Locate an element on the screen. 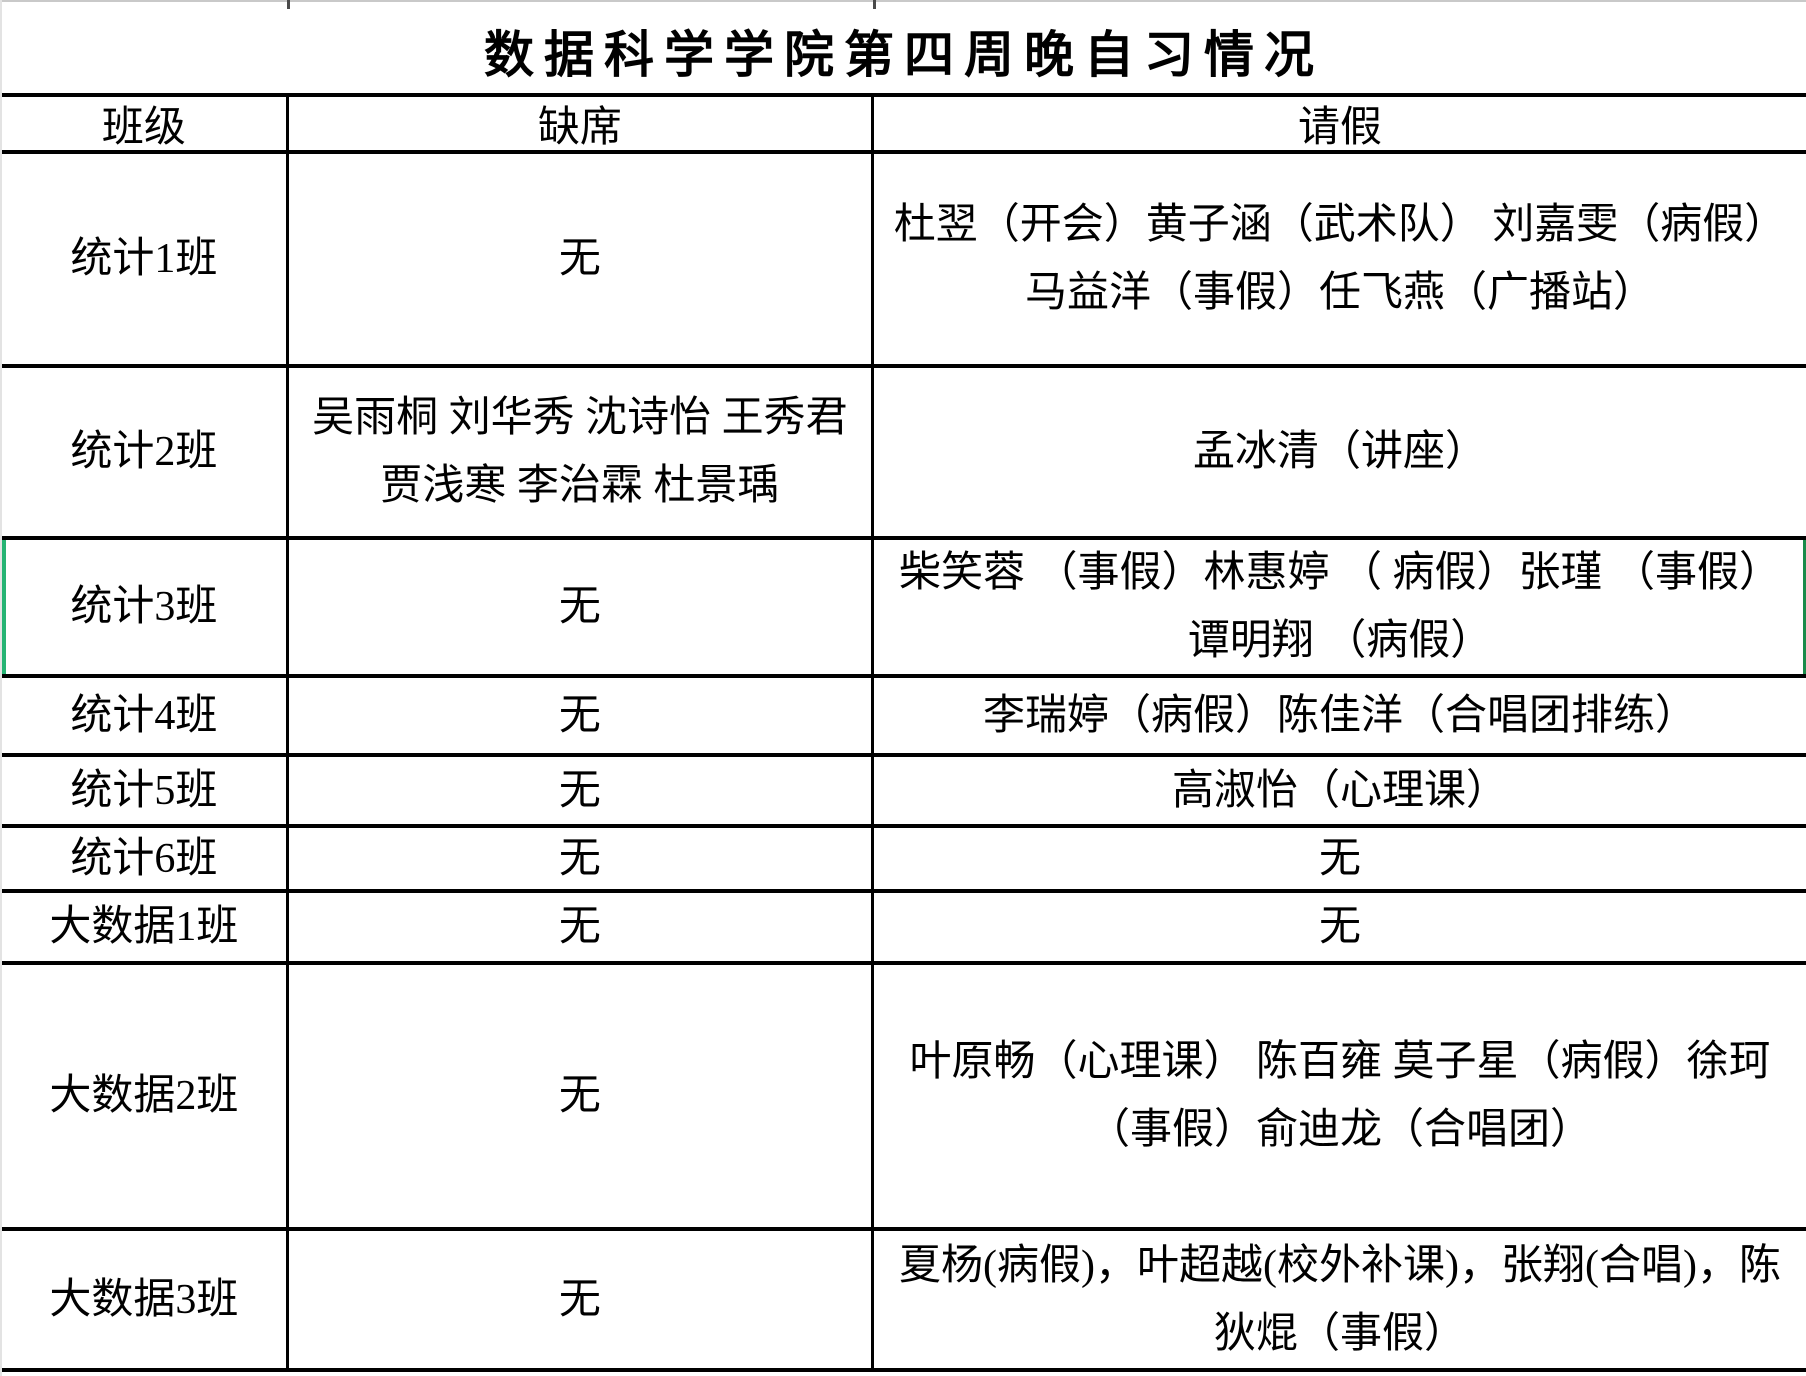  table-title: 数据科学学院第四周晚自习情况 is located at coordinates (904, 55).